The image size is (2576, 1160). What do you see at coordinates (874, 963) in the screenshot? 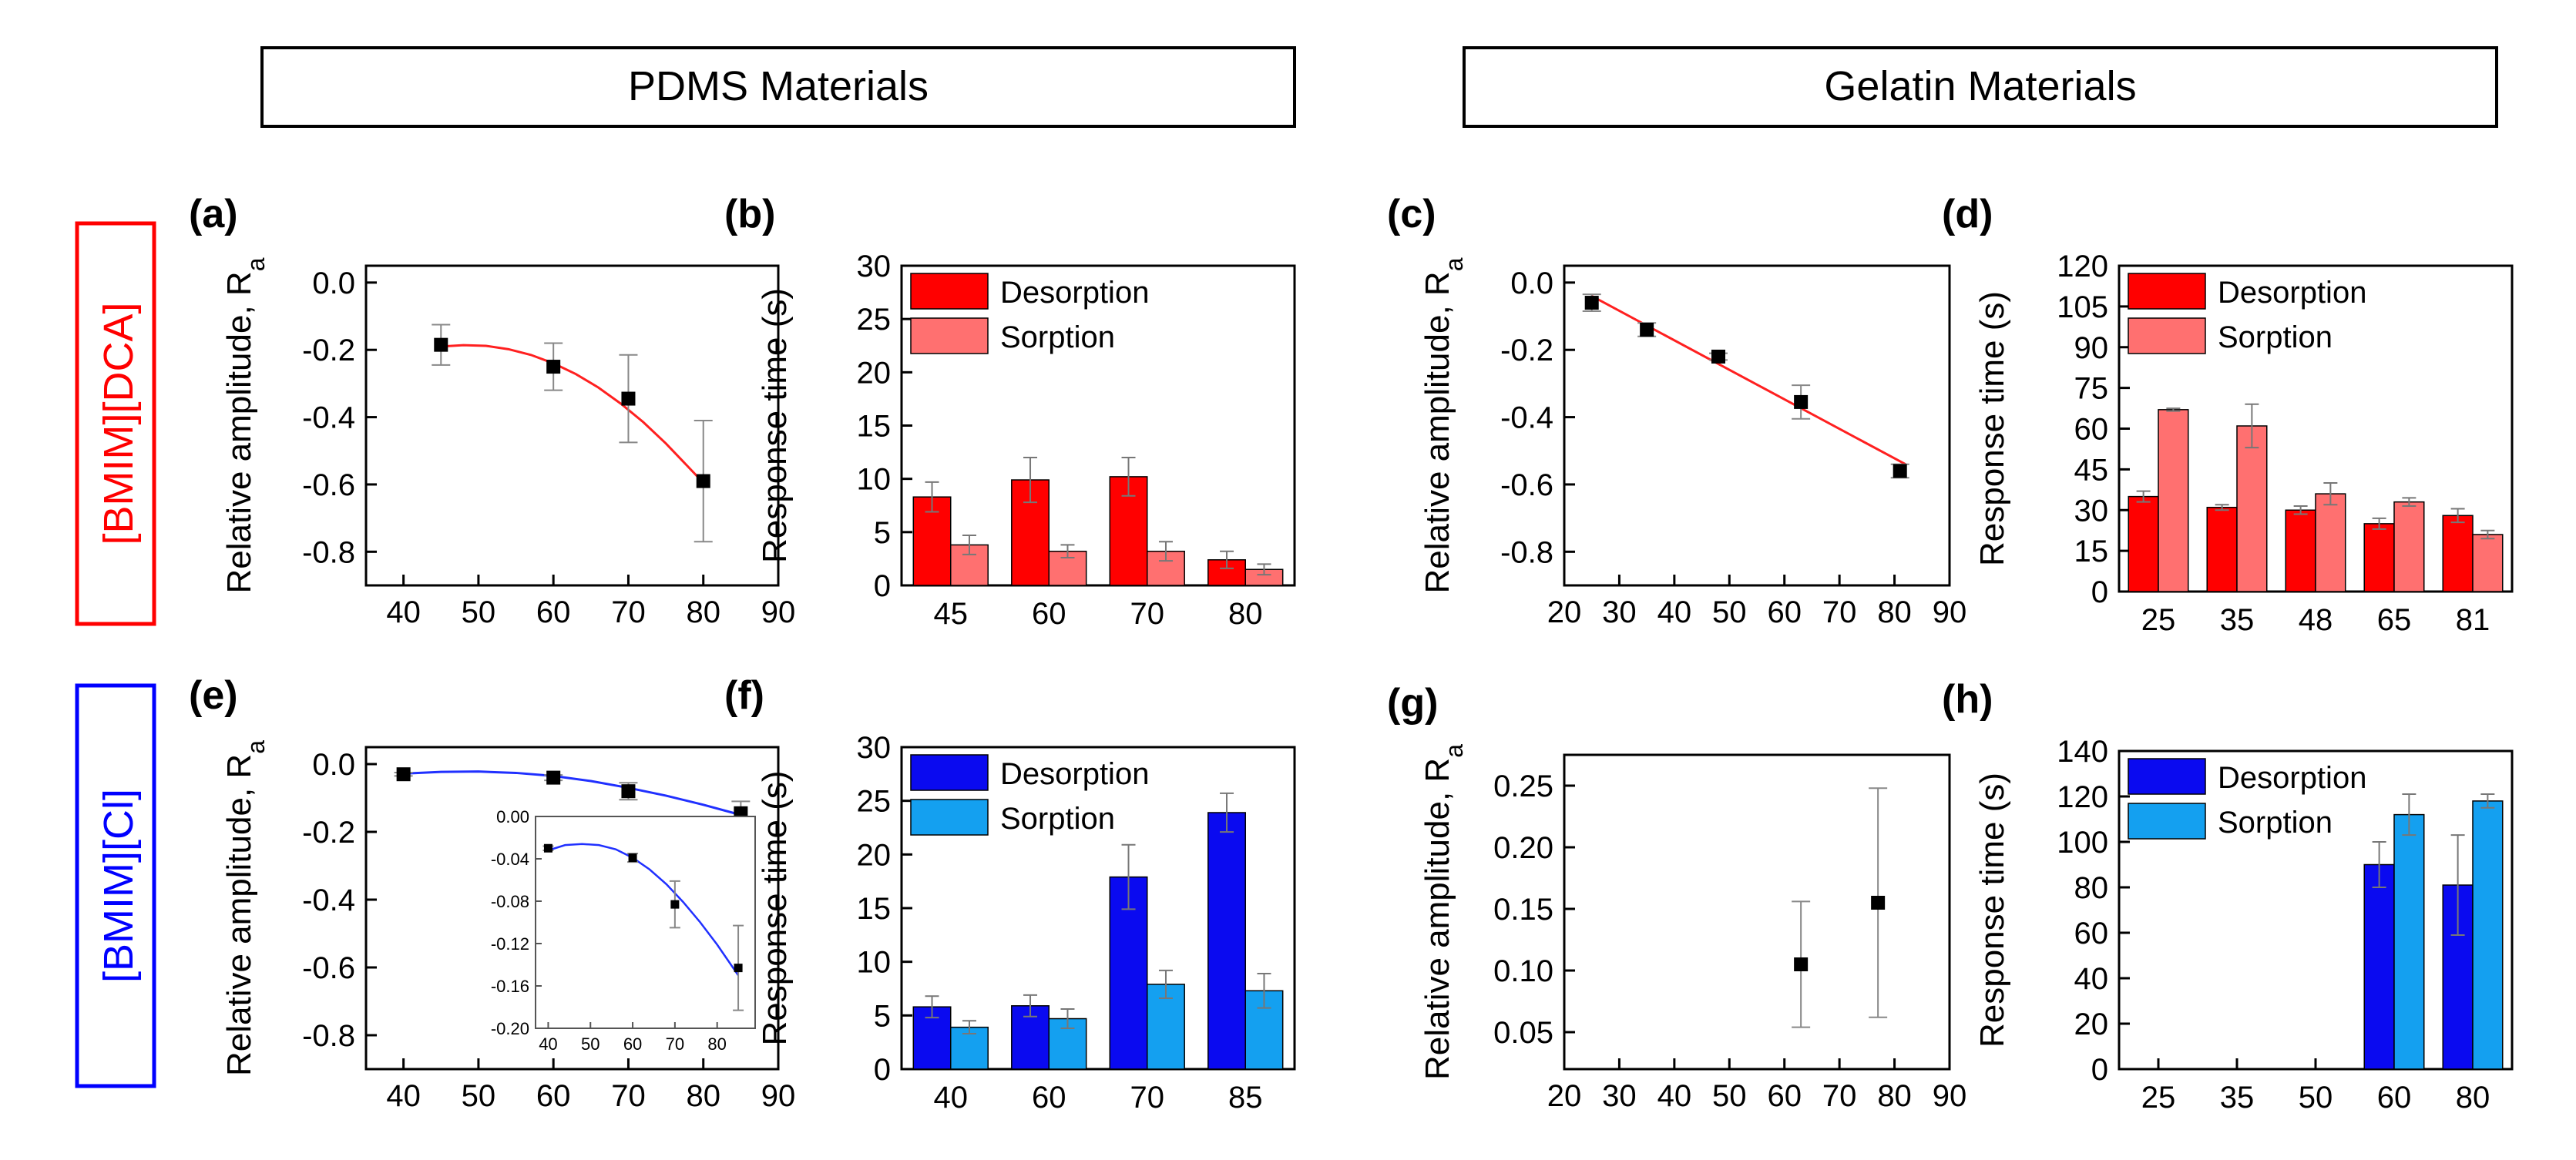
I see `y-tick-label: 10` at bounding box center [874, 963].